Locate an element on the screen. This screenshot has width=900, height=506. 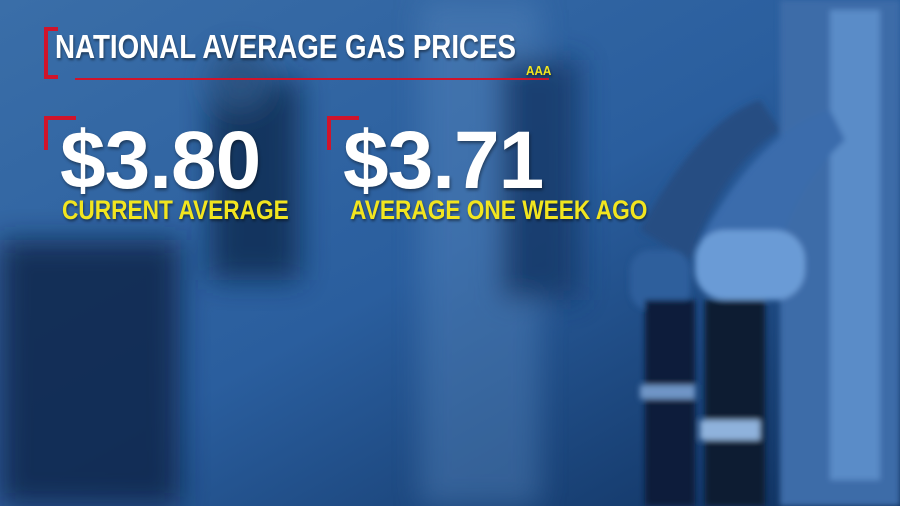
source-label: AAA is located at coordinates (539, 70).